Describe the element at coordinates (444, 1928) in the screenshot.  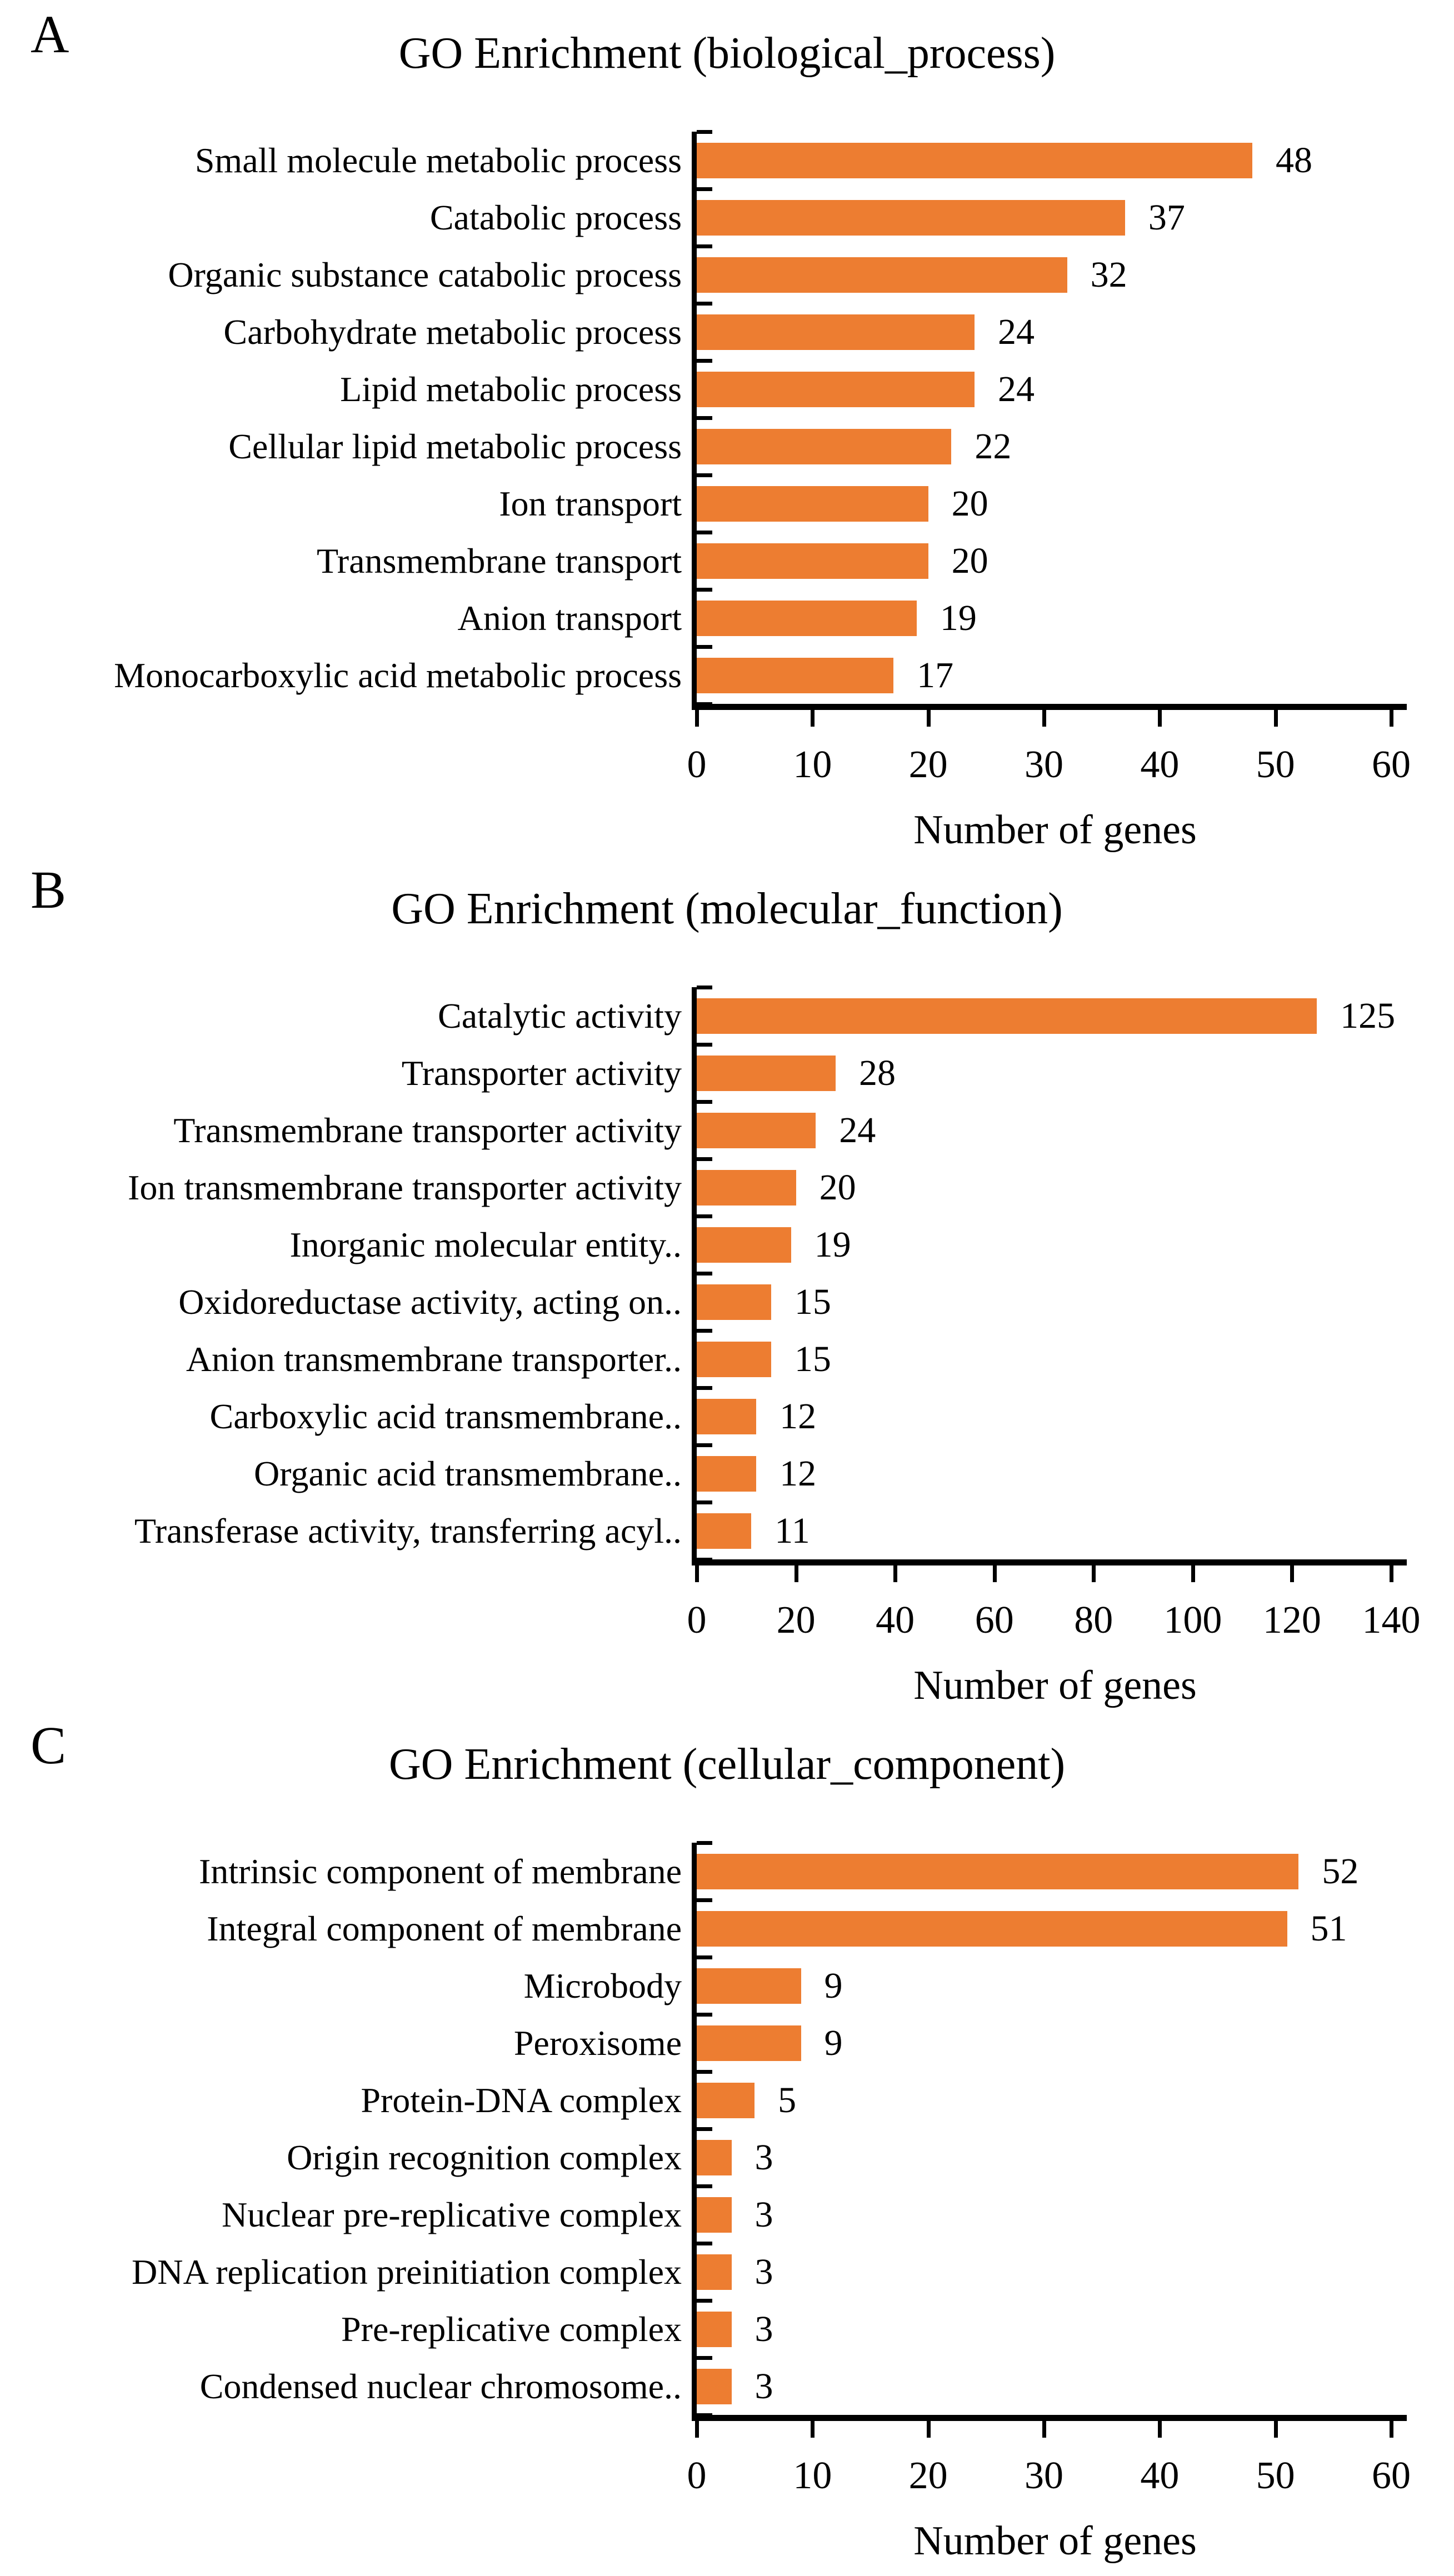
I see `category-label: Integral component of membrane` at that location.